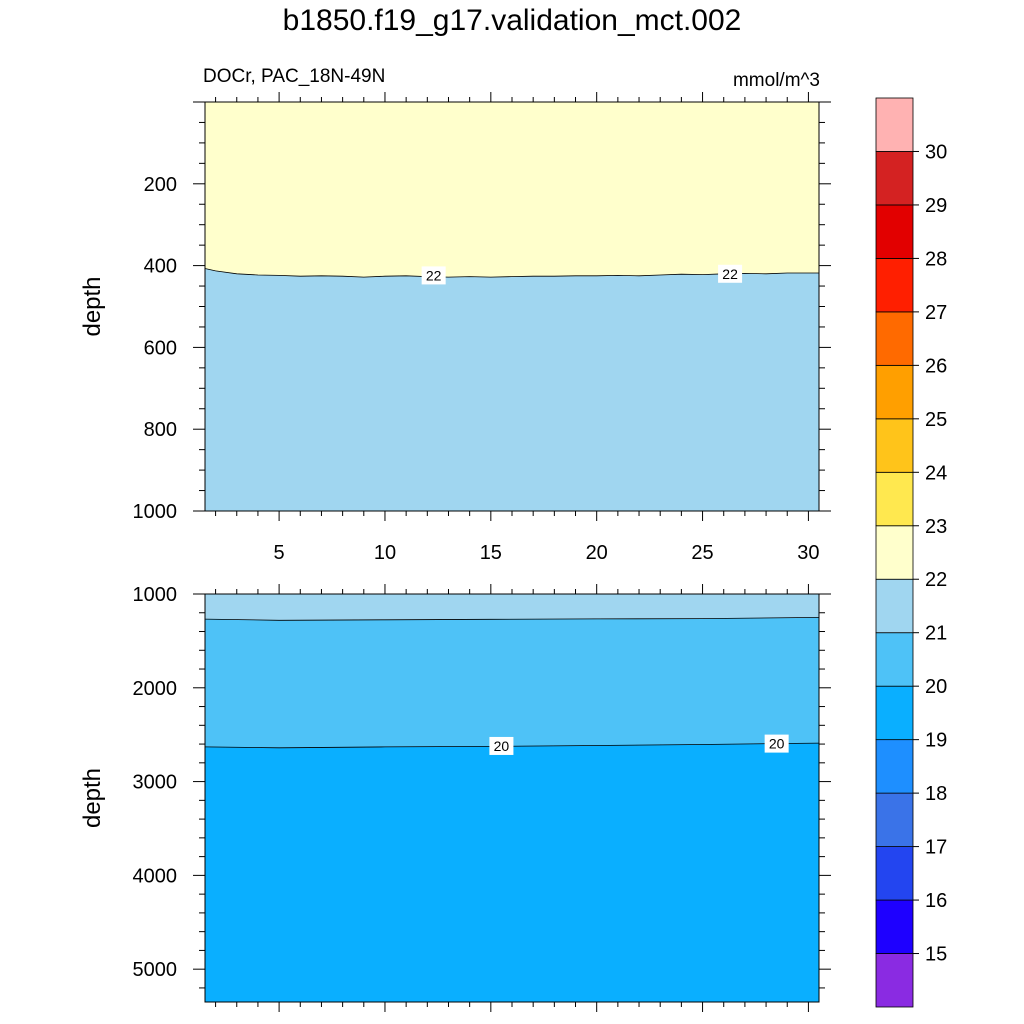 The image size is (1024, 1024). Describe the element at coordinates (936, 366) in the screenshot. I see `colorbar-label: 26` at that location.